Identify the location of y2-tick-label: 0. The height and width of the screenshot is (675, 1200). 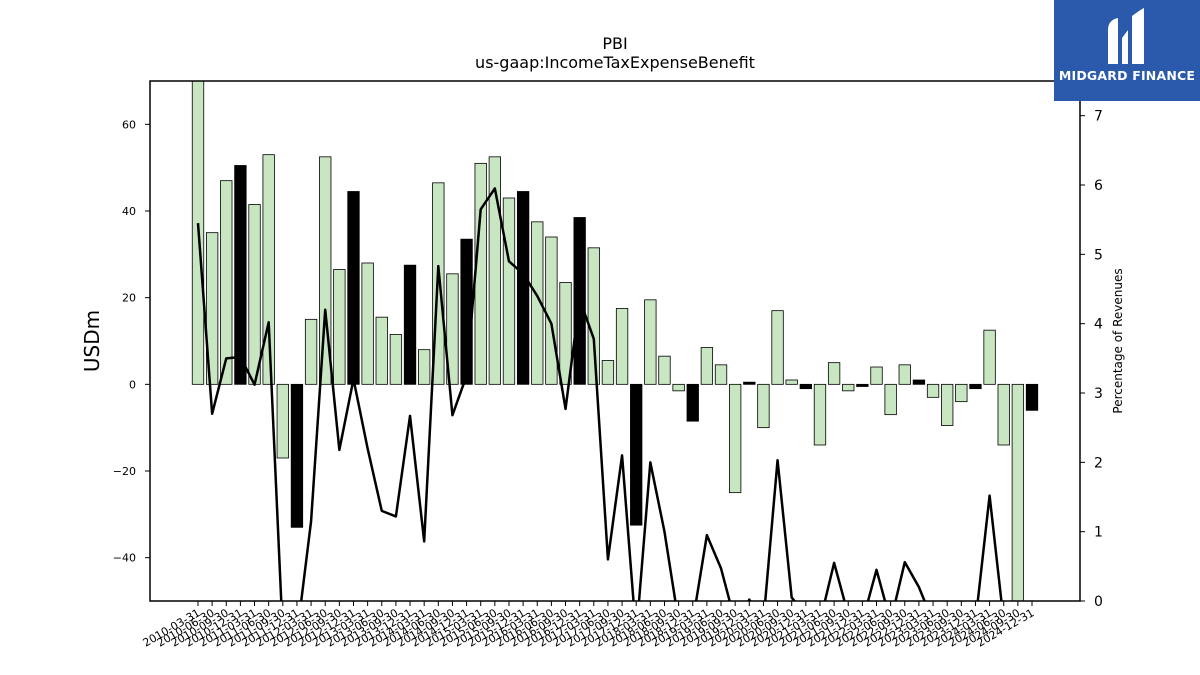
(1098, 602).